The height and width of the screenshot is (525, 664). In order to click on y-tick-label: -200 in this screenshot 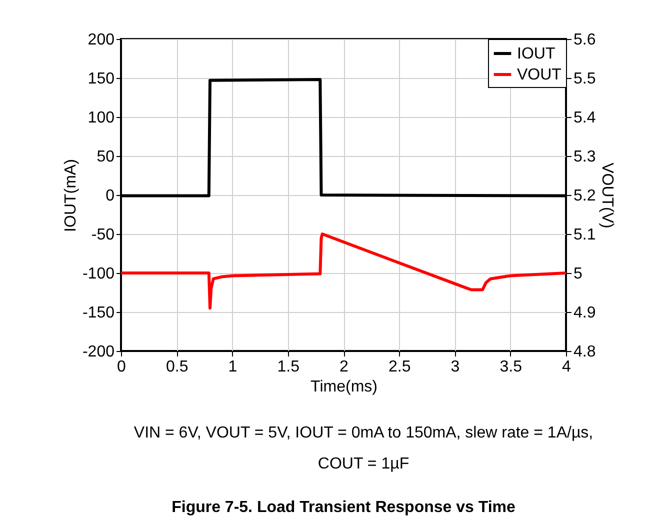, I will do `click(98, 352)`.